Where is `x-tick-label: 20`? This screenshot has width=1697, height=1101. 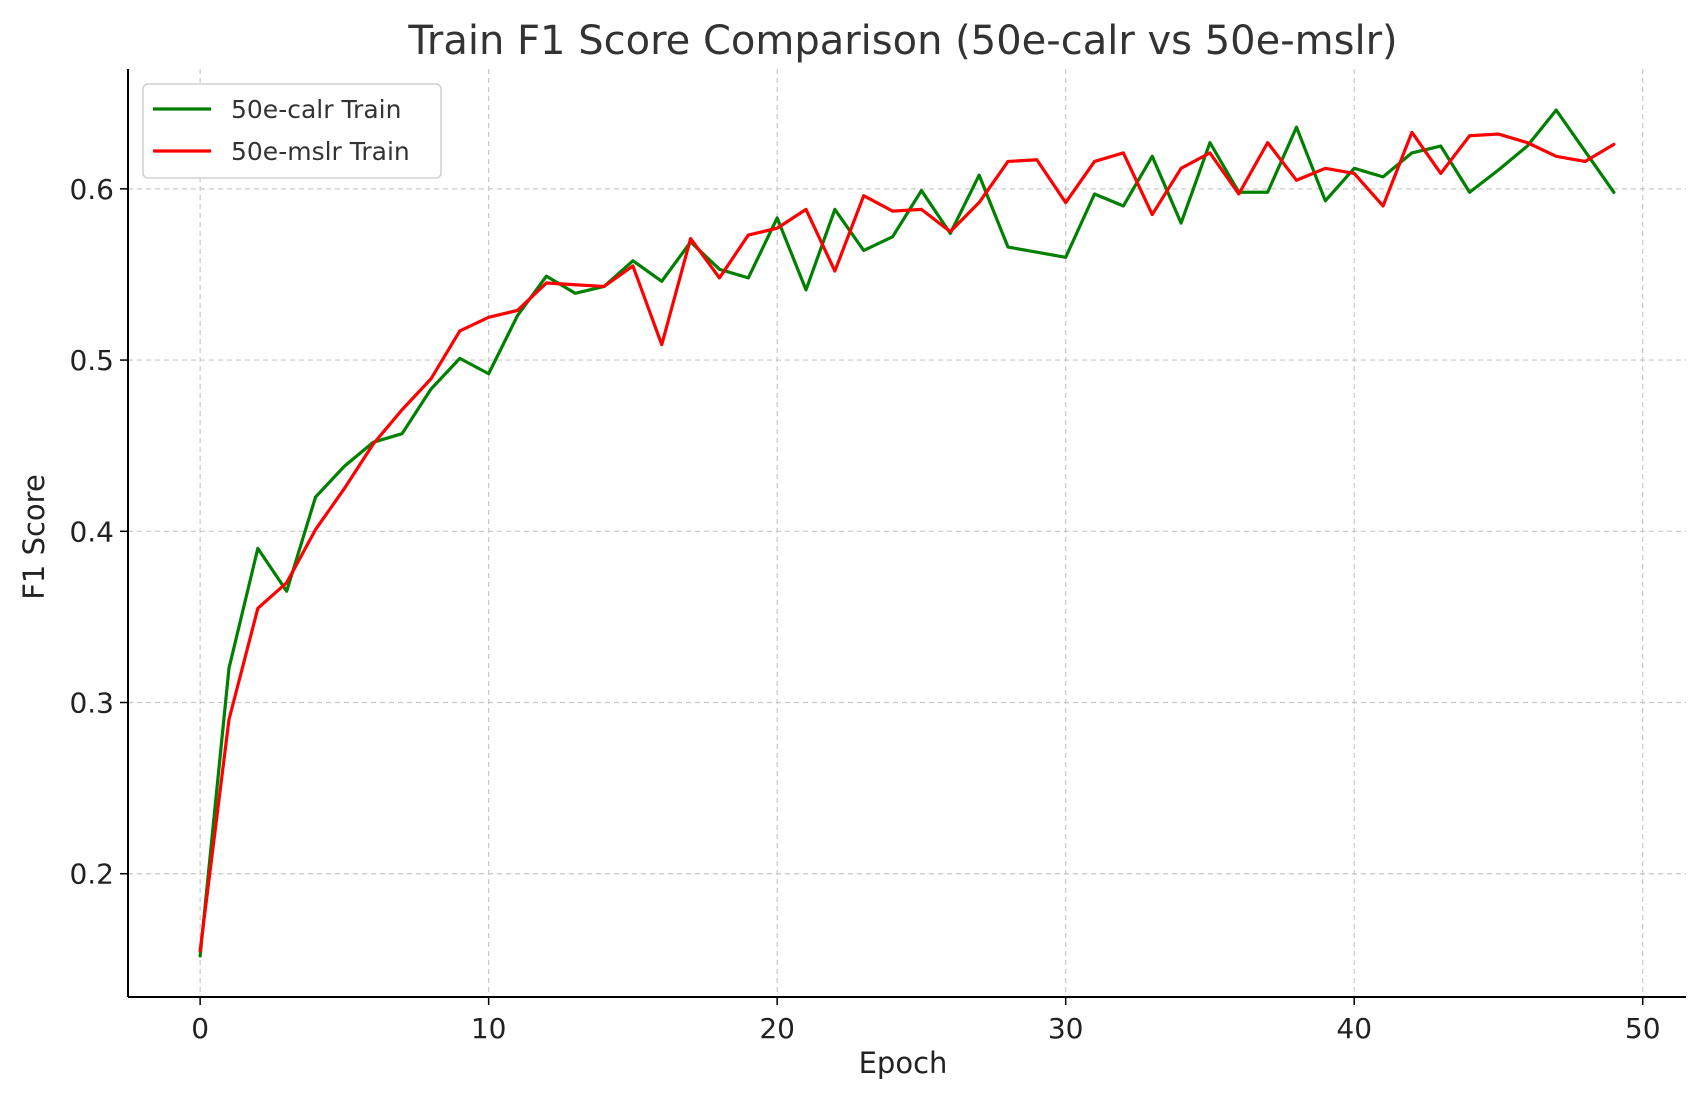
x-tick-label: 20 is located at coordinates (777, 1028).